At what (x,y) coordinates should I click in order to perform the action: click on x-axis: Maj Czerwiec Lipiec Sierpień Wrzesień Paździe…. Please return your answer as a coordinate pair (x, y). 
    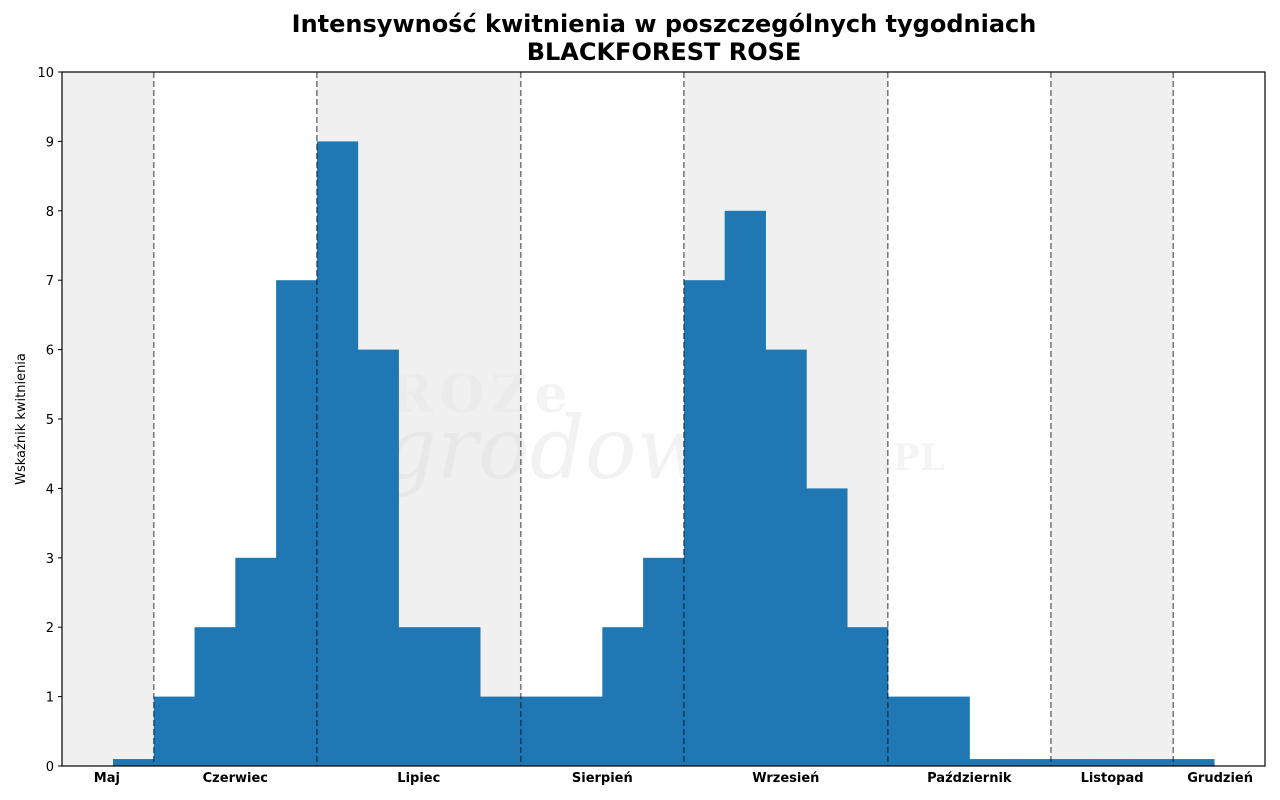
    Looking at the image, I should click on (673, 778).